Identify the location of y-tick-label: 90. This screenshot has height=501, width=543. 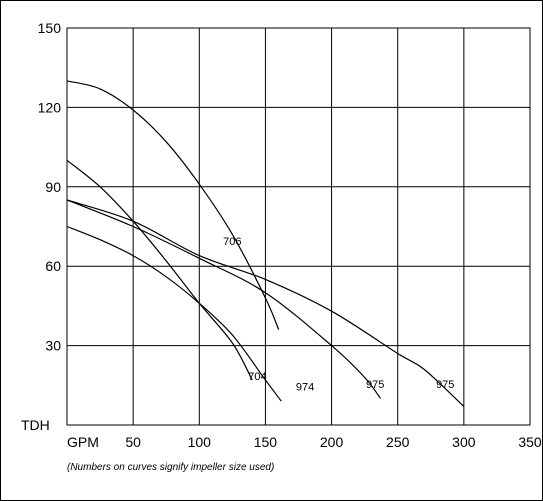
(53, 187).